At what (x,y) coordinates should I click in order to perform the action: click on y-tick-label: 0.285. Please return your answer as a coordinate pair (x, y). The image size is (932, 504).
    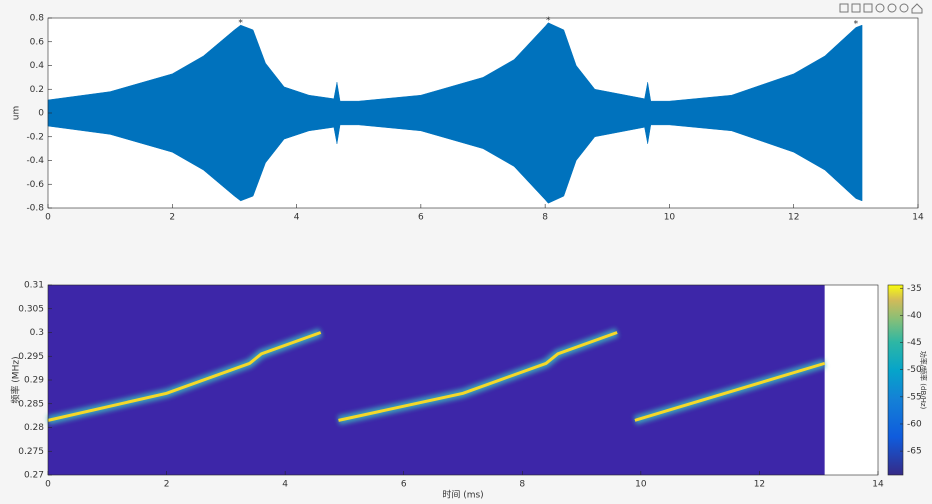
    Looking at the image, I should click on (31, 404).